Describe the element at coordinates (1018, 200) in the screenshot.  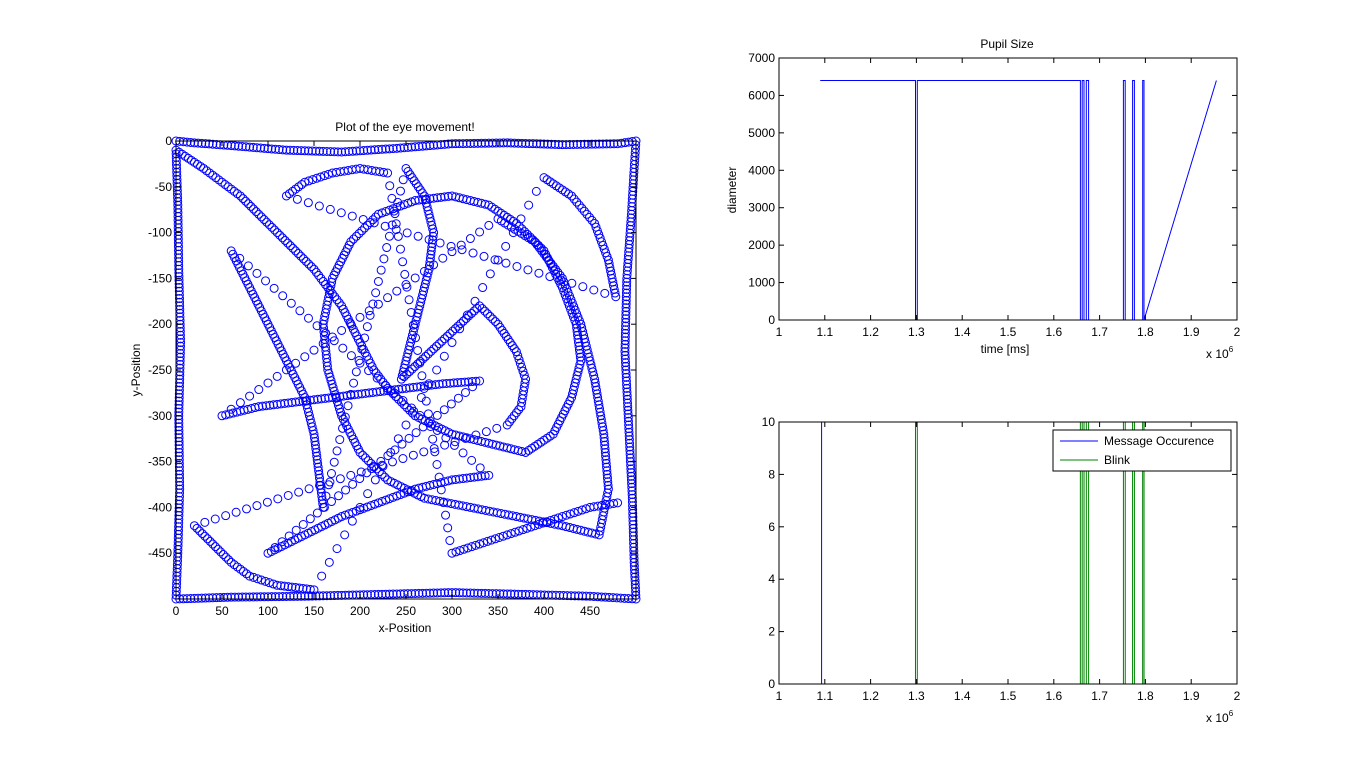
I see `pupil-size-series` at that location.